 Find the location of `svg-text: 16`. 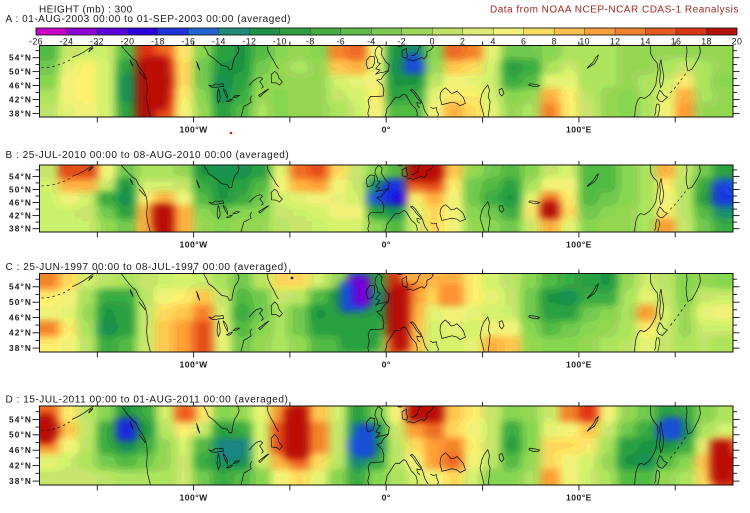

svg-text: 16 is located at coordinates (676, 42).